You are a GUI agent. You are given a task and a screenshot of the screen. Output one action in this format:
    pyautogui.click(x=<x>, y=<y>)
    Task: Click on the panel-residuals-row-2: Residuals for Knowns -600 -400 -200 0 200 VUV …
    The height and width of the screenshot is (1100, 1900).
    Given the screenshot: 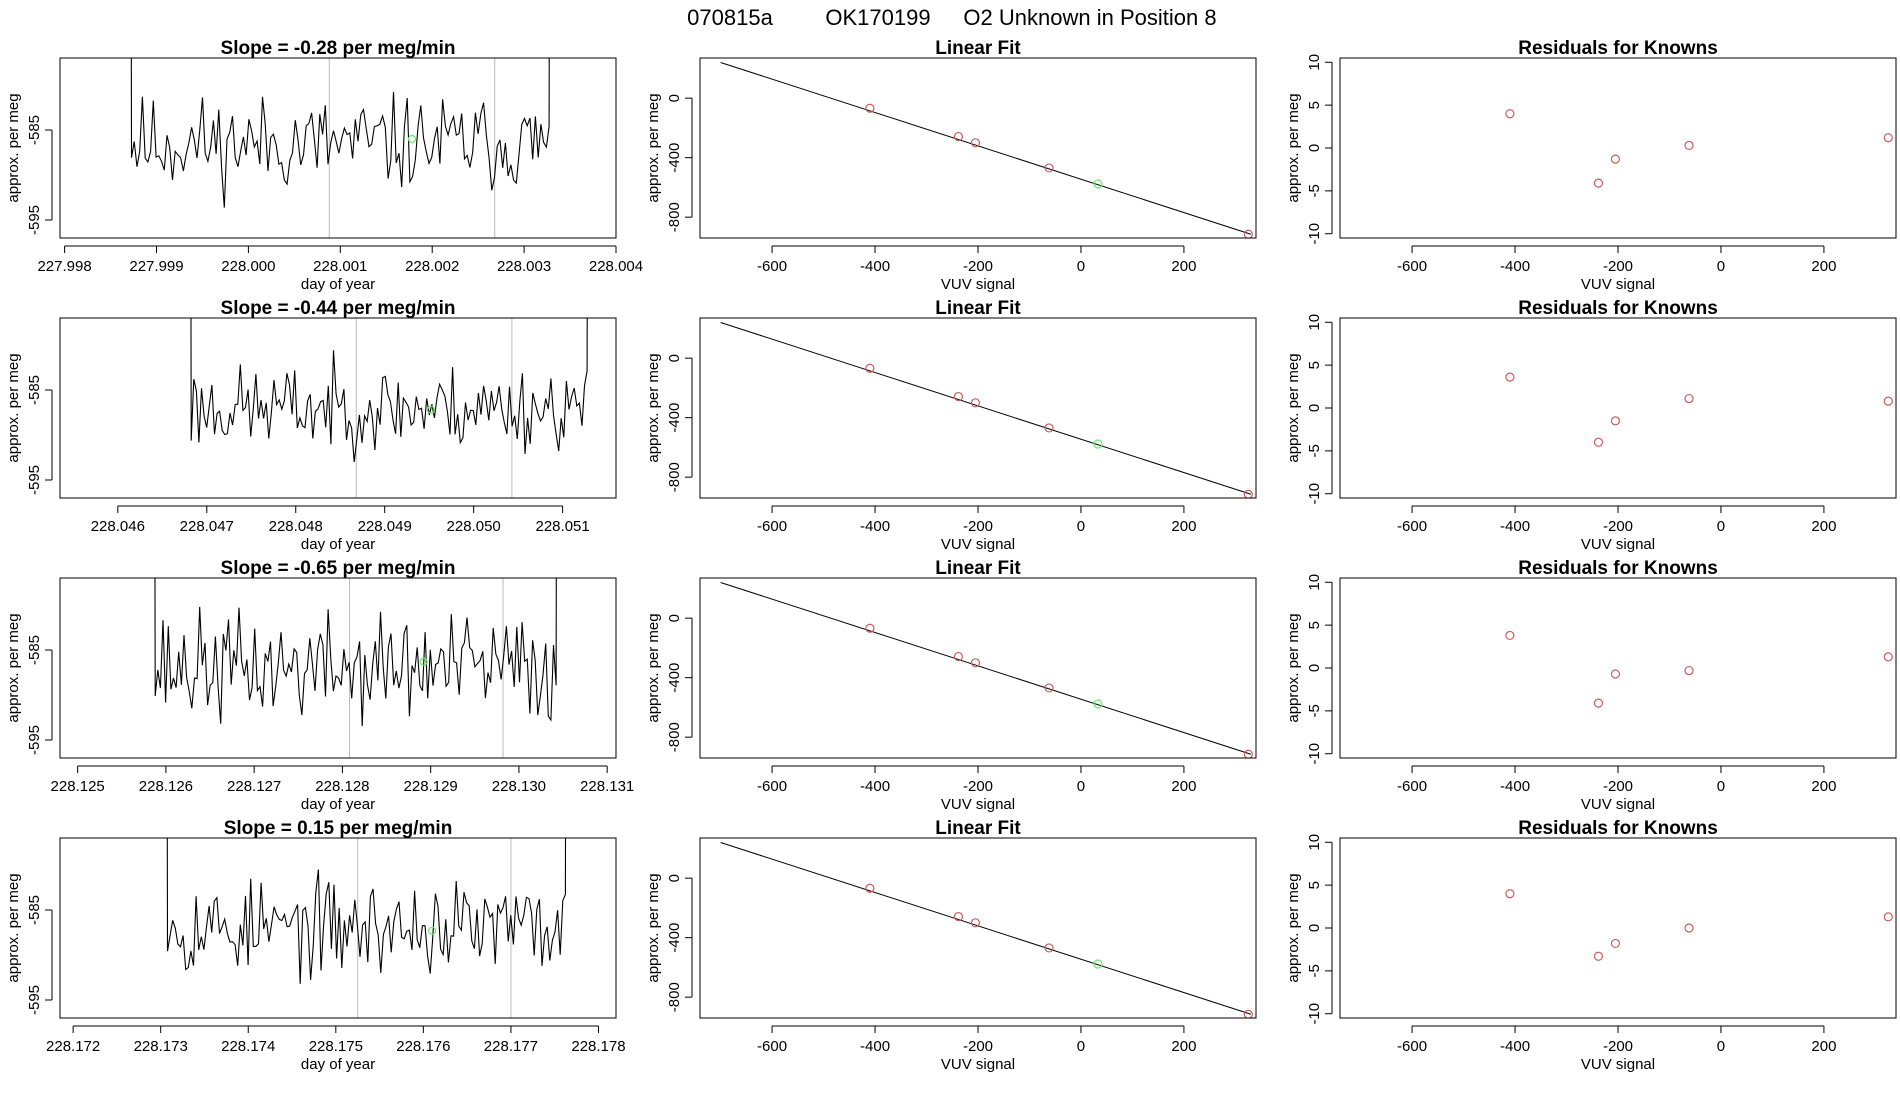 What is the action you would take?
    pyautogui.click(x=1591, y=425)
    